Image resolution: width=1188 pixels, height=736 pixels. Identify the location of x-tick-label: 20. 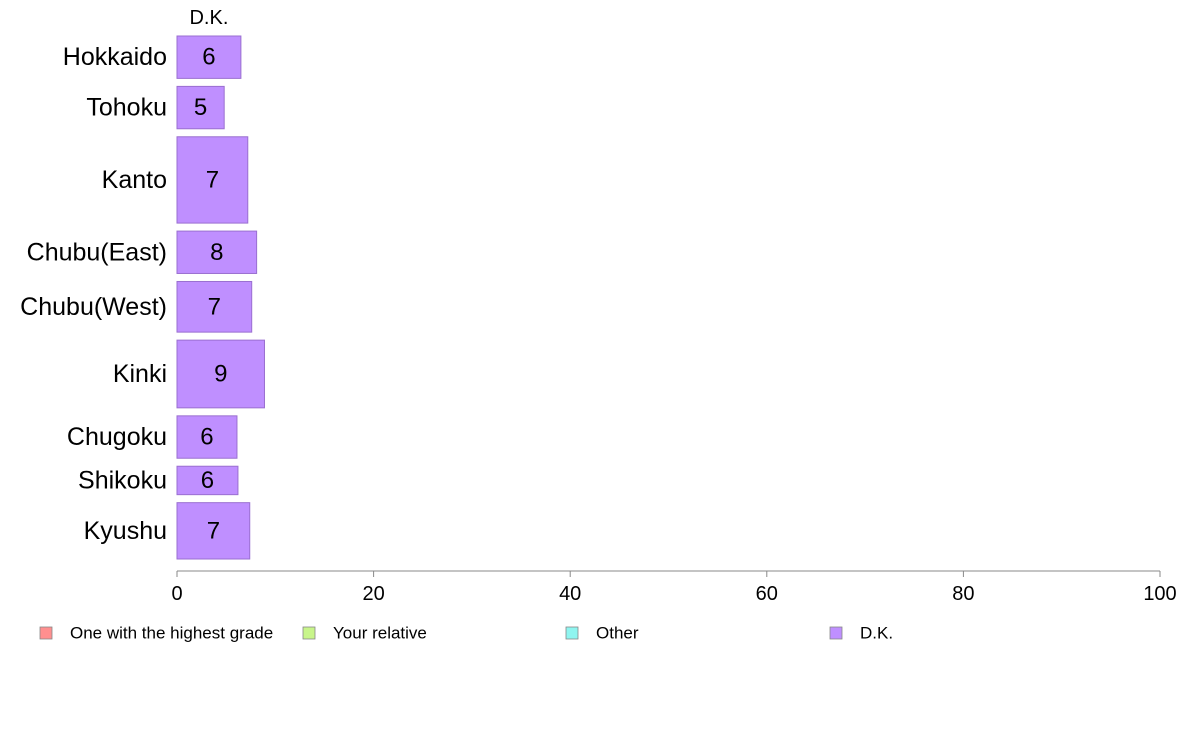
(373, 594).